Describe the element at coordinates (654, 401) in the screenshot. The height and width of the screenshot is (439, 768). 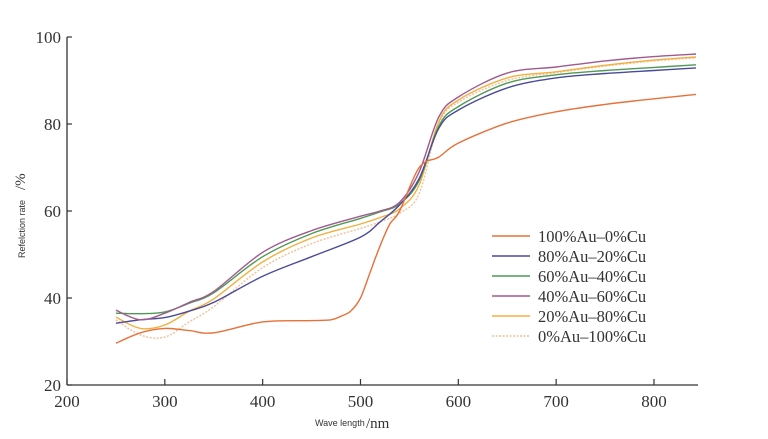
I see `x-tick-label: 800` at that location.